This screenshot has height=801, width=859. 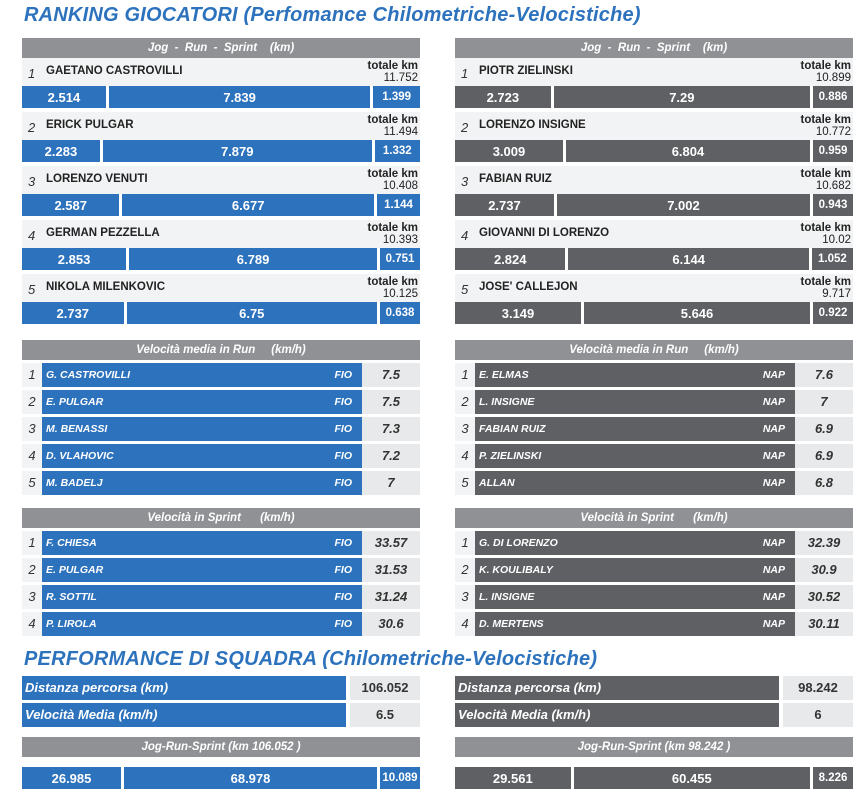 I want to click on speed-row: 3 M. BENASSI FIO 7.3, so click(x=221, y=430).